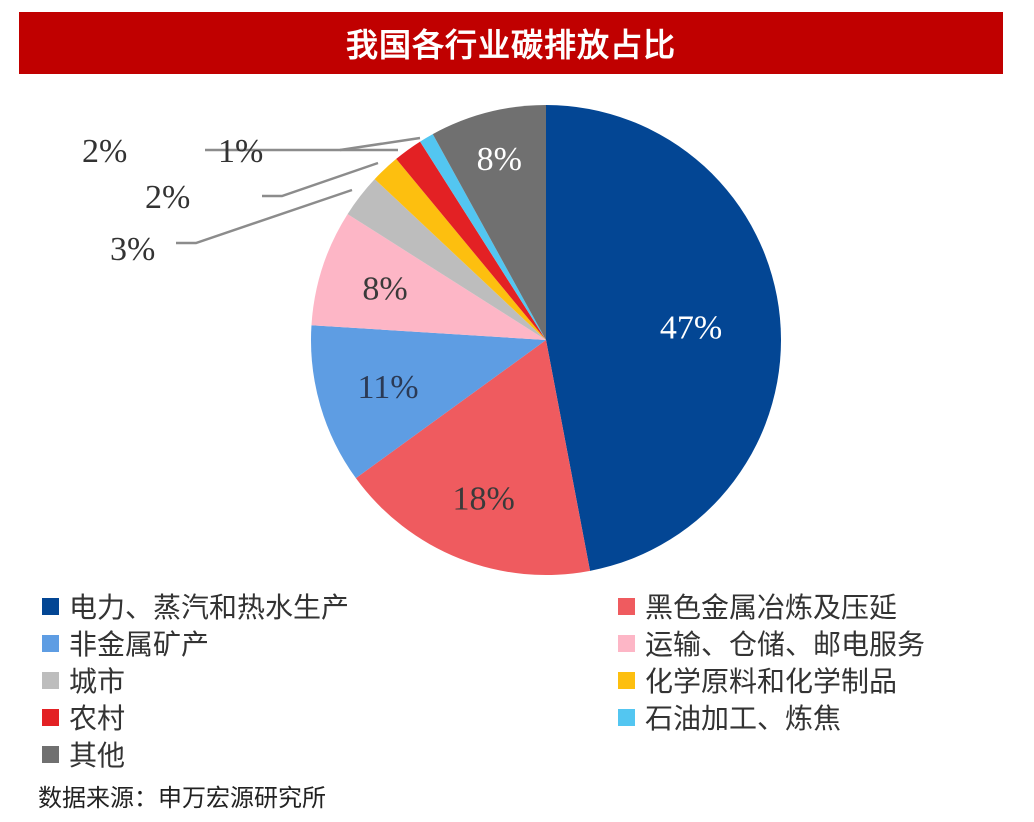 The height and width of the screenshot is (822, 1034). I want to click on legend-label: 电力、蒸汽和热水生产, so click(209, 607).